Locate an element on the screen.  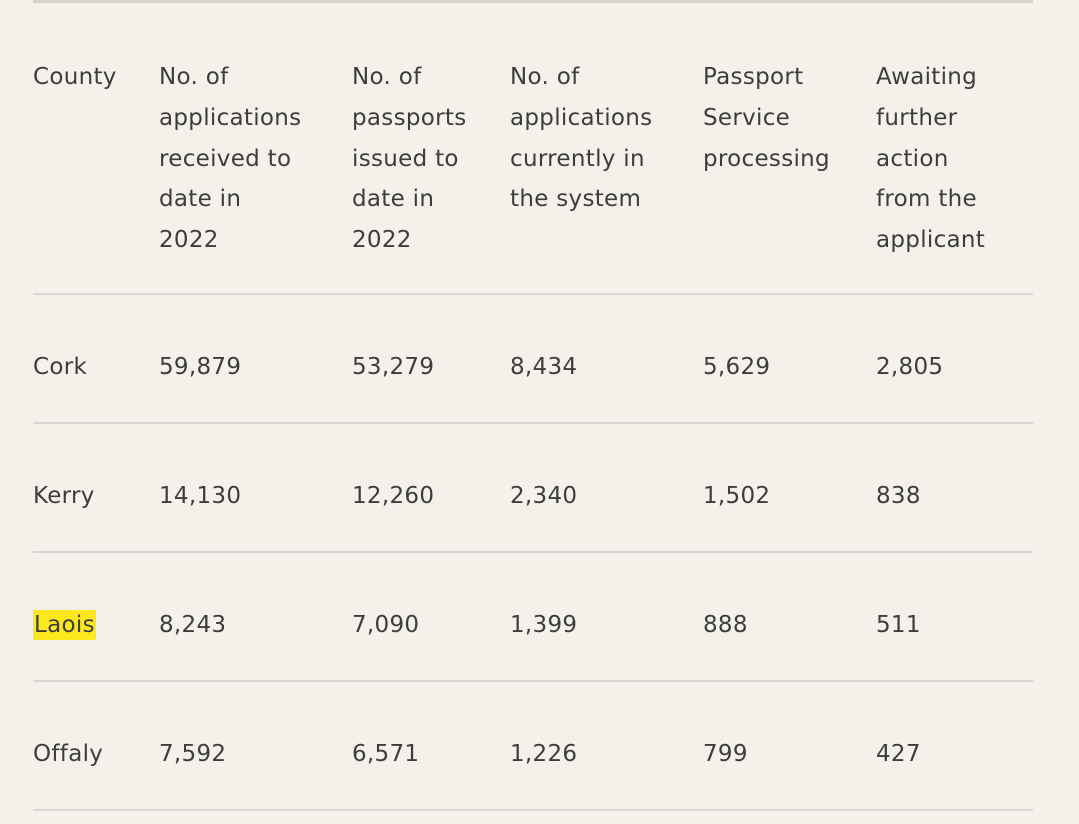
county-cell: Kerry is located at coordinates (64, 496).